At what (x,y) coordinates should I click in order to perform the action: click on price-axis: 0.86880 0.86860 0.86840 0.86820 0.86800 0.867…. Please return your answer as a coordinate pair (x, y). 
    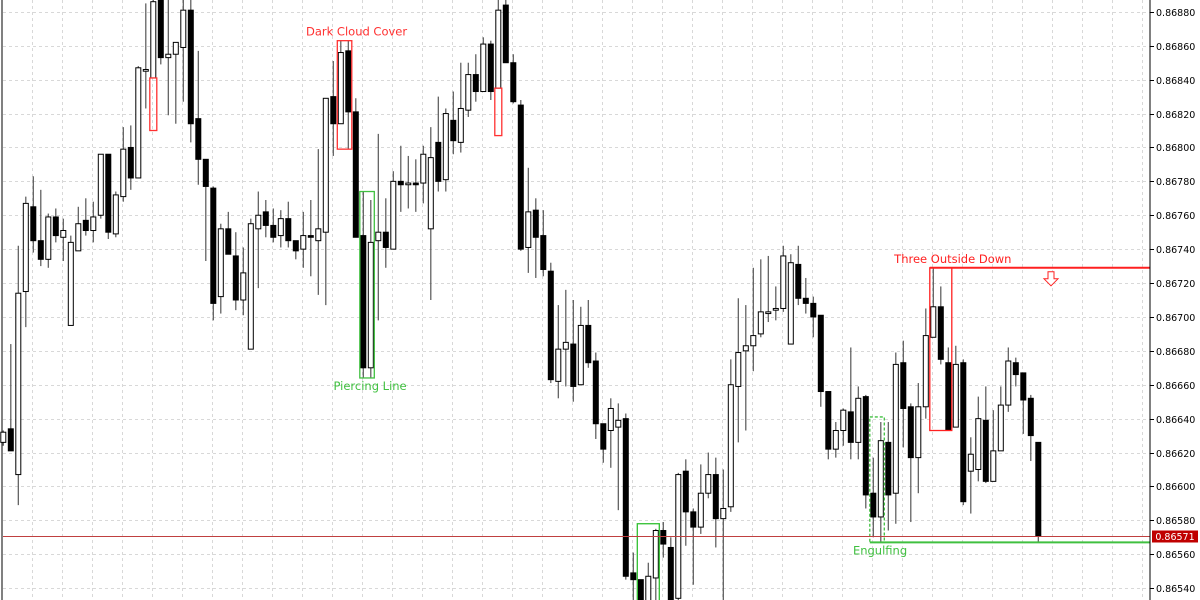
    Looking at the image, I should click on (1172, 301).